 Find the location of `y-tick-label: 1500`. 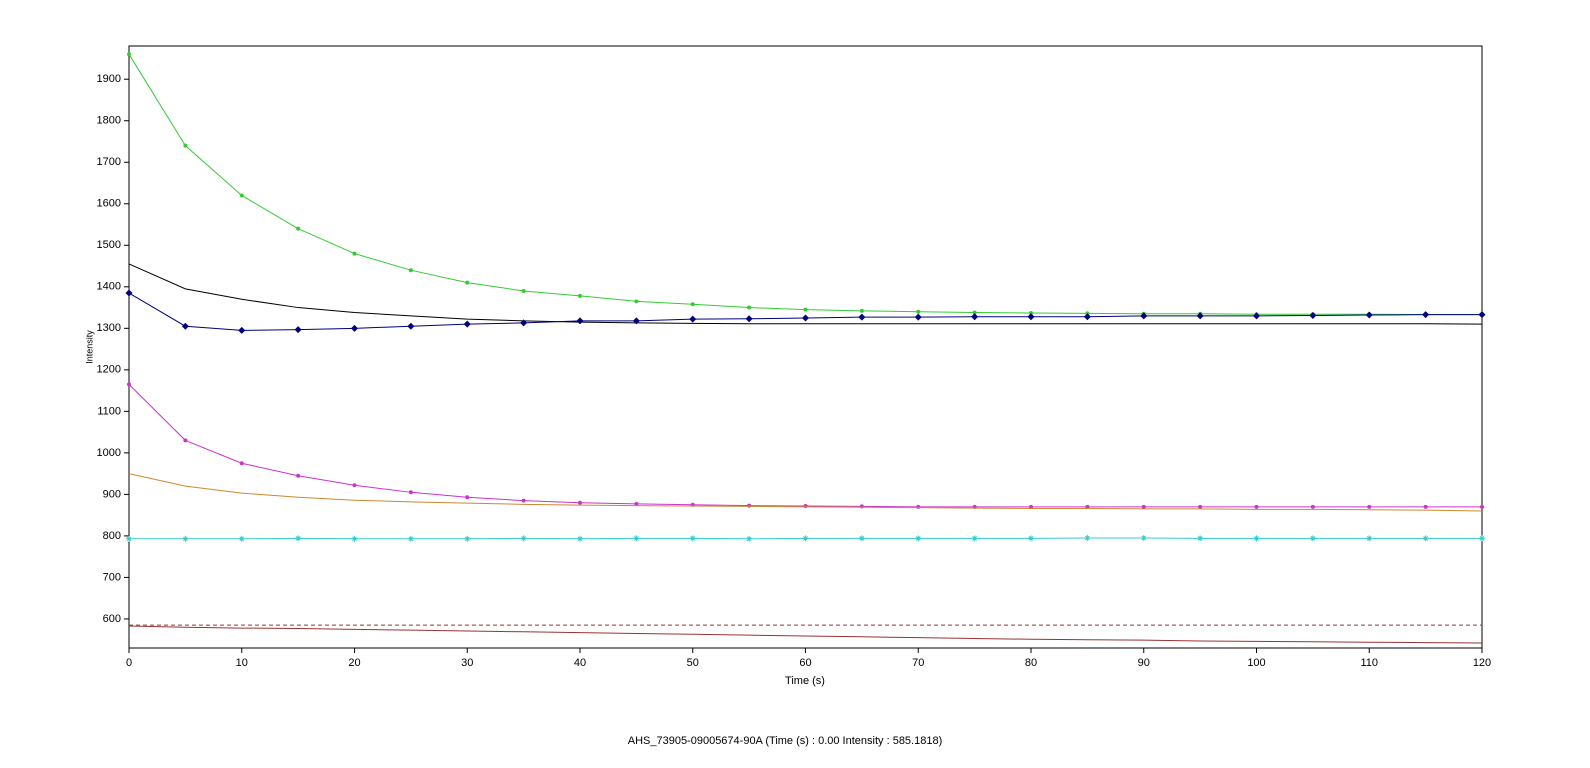

y-tick-label: 1500 is located at coordinates (109, 245).